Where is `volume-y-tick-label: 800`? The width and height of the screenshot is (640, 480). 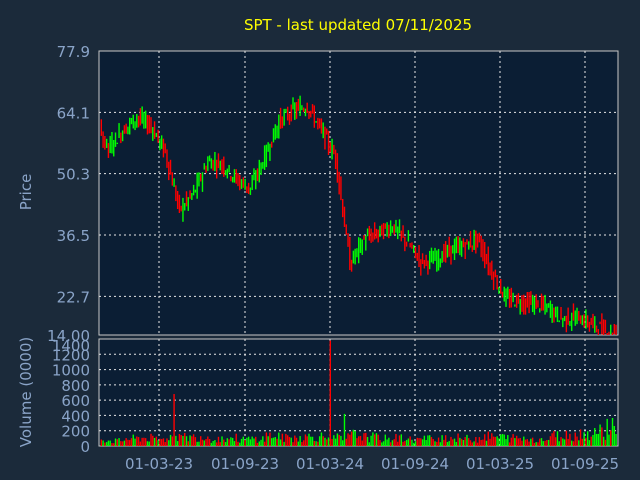 volume-y-tick-label: 800 is located at coordinates (75, 386).